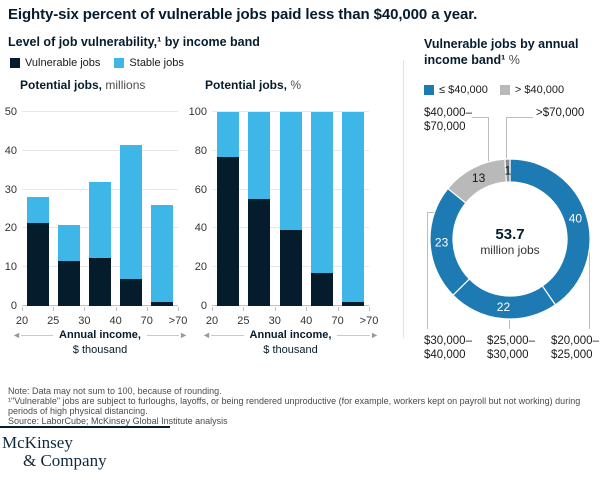 The image size is (600, 478). I want to click on left-legend: Vulnerable jobs Stable jobs, so click(97, 63).